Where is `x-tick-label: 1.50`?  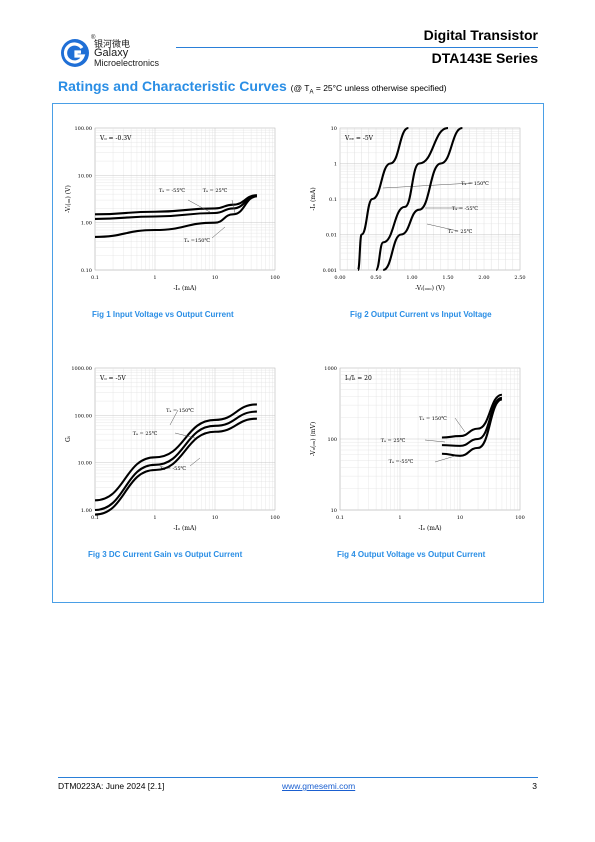 x-tick-label: 1.50 is located at coordinates (447, 278).